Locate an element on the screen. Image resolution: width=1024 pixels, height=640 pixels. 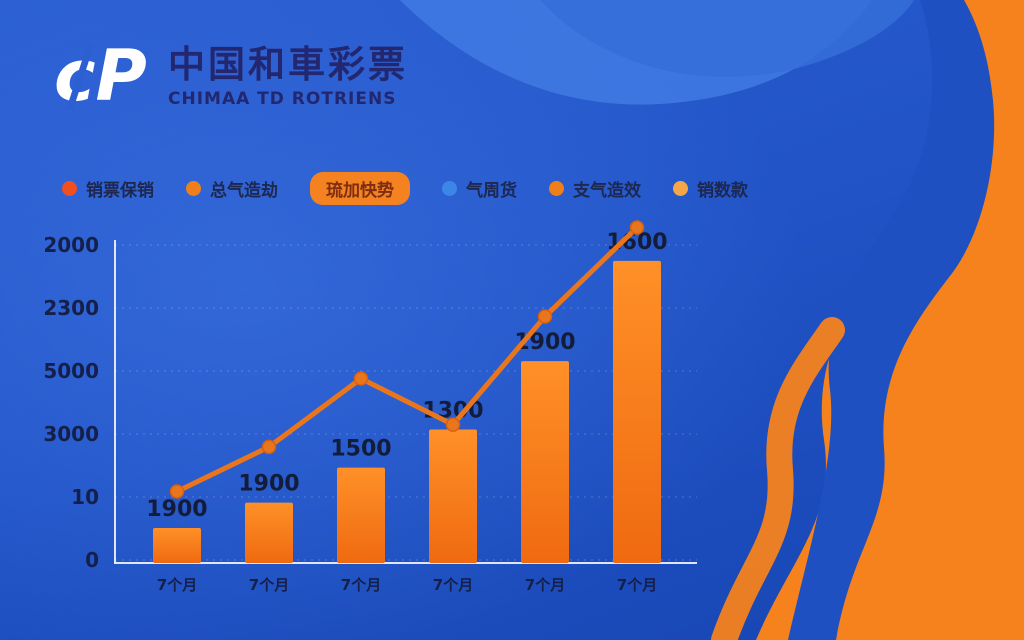
y-tick-label: 10 is located at coordinates (85, 497).